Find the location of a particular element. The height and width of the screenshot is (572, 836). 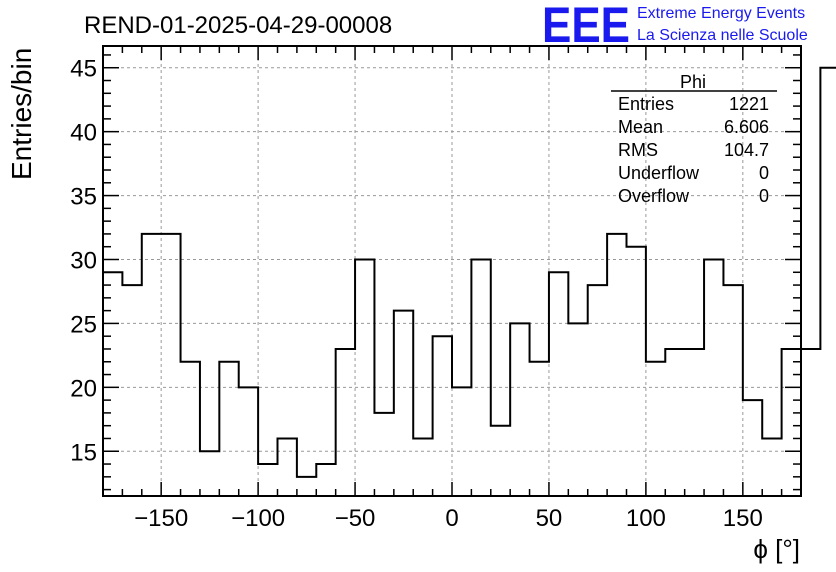

stats-value-overflow: 0 is located at coordinates (764, 196).